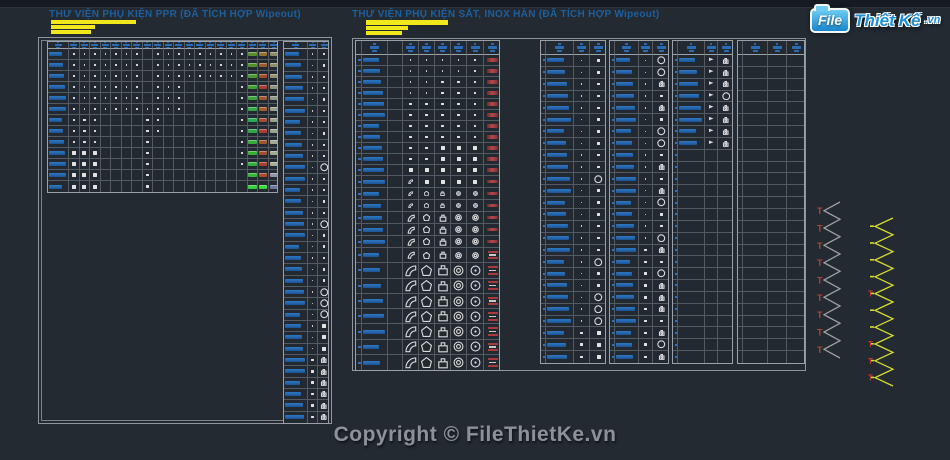 The height and width of the screenshot is (460, 950). Describe the element at coordinates (410, 331) in the screenshot. I see `svg-elbow-fitting-l-icon` at that location.